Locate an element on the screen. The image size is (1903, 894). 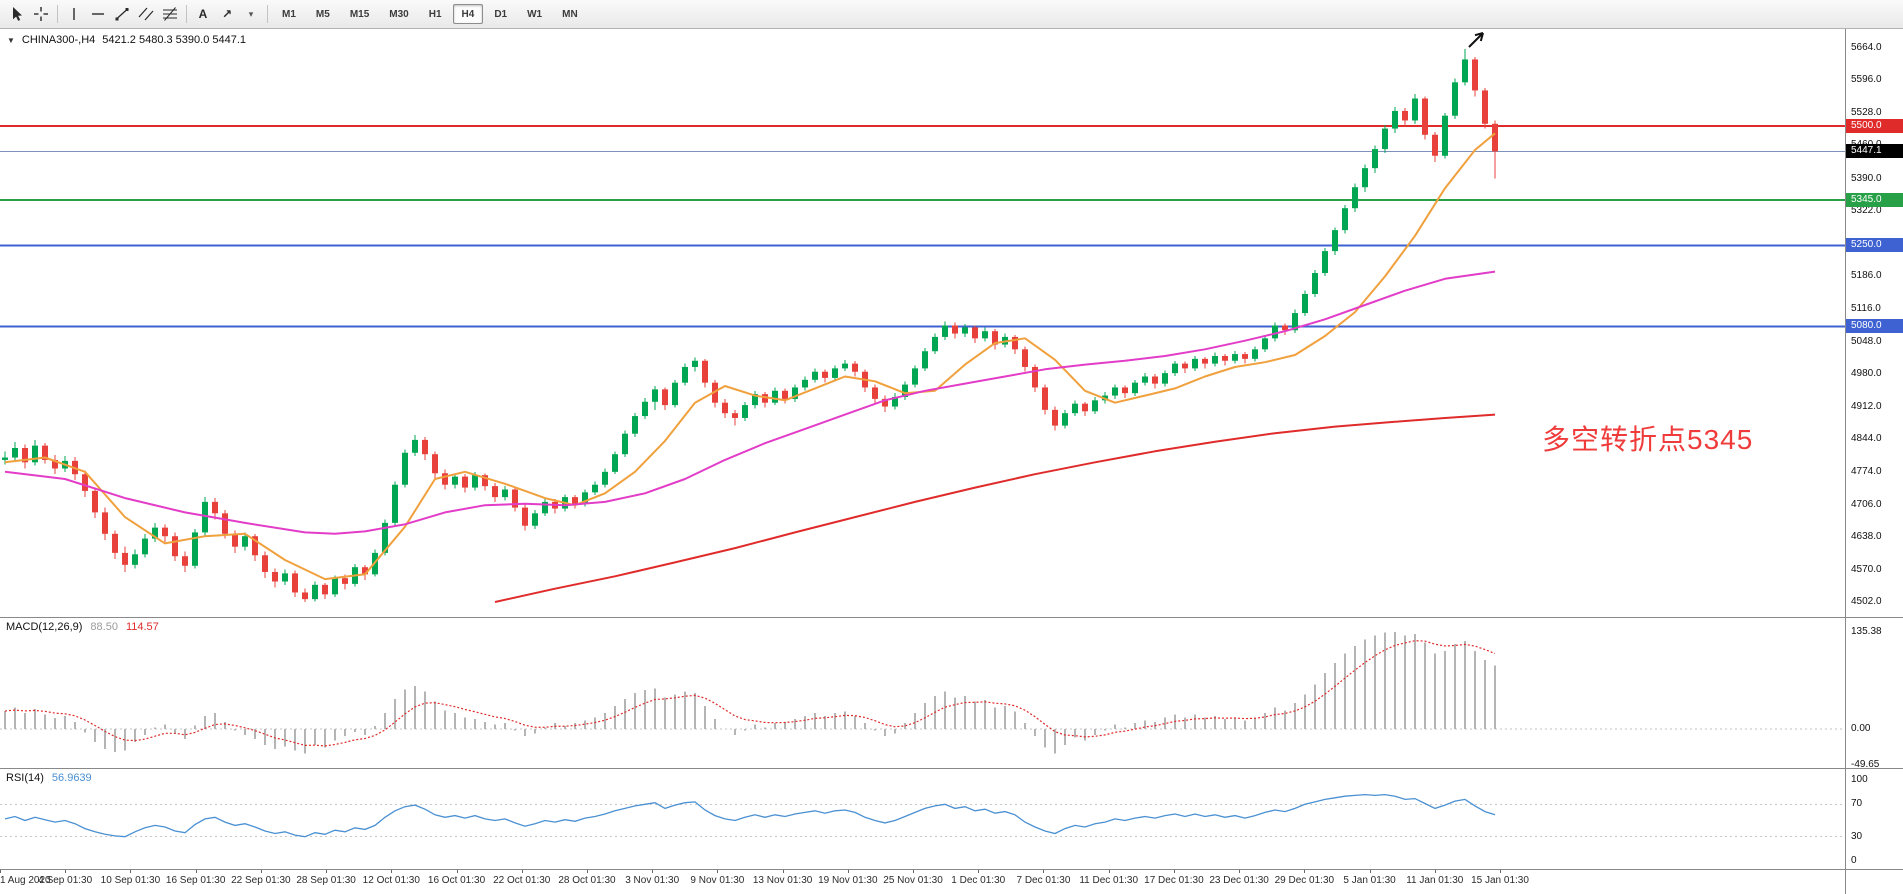
cursor-tool-button is located at coordinates (17, 14).